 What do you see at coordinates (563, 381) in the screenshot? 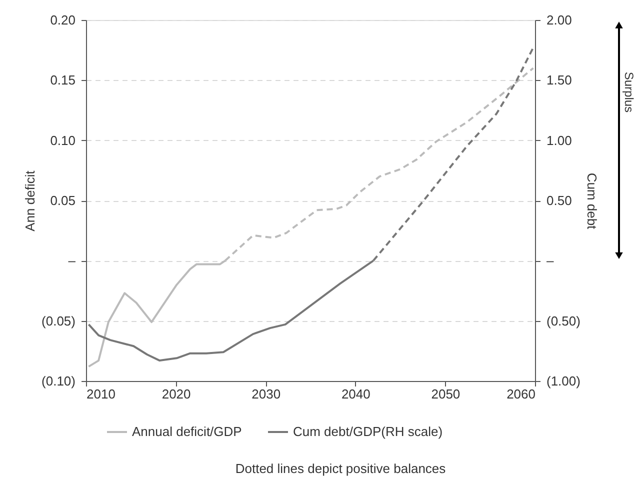
I see `y2-tick-label: (1.00)` at bounding box center [563, 381].